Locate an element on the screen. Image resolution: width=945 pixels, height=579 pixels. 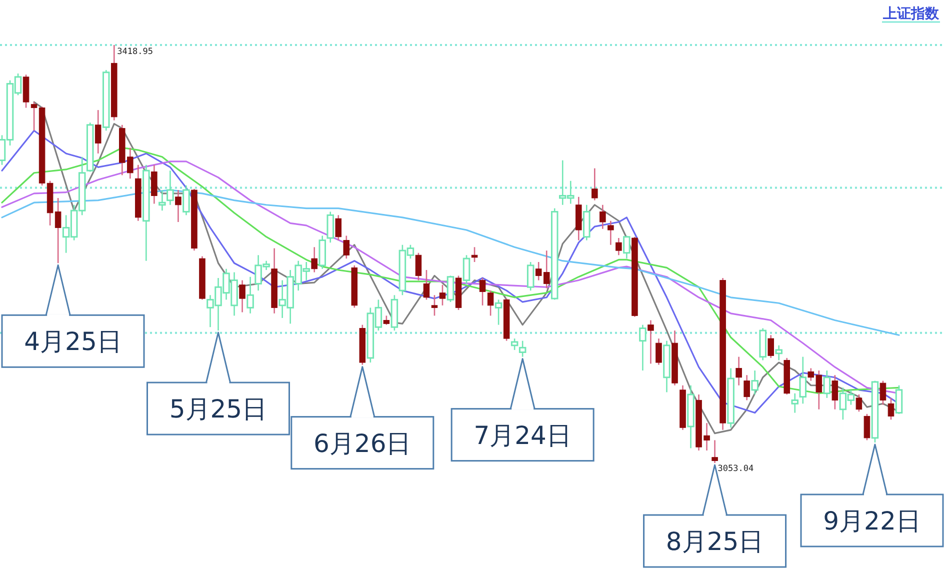
annotation: 7月24日 is located at coordinates (523, 435).